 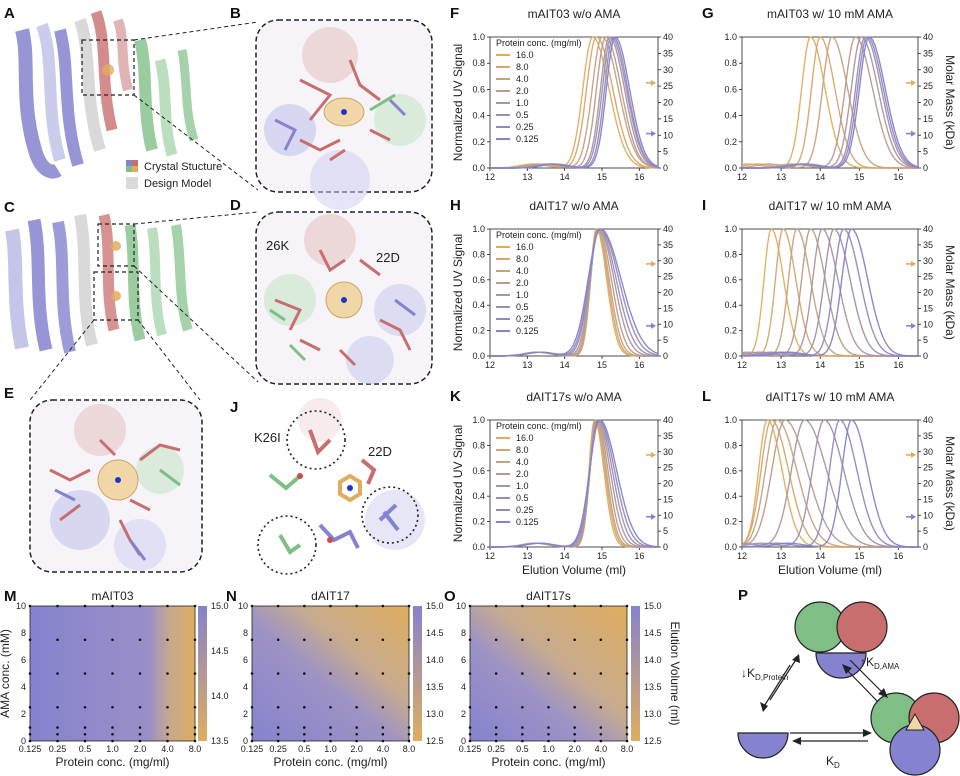 I want to click on x-tick-label: 15, so click(x=602, y=365).